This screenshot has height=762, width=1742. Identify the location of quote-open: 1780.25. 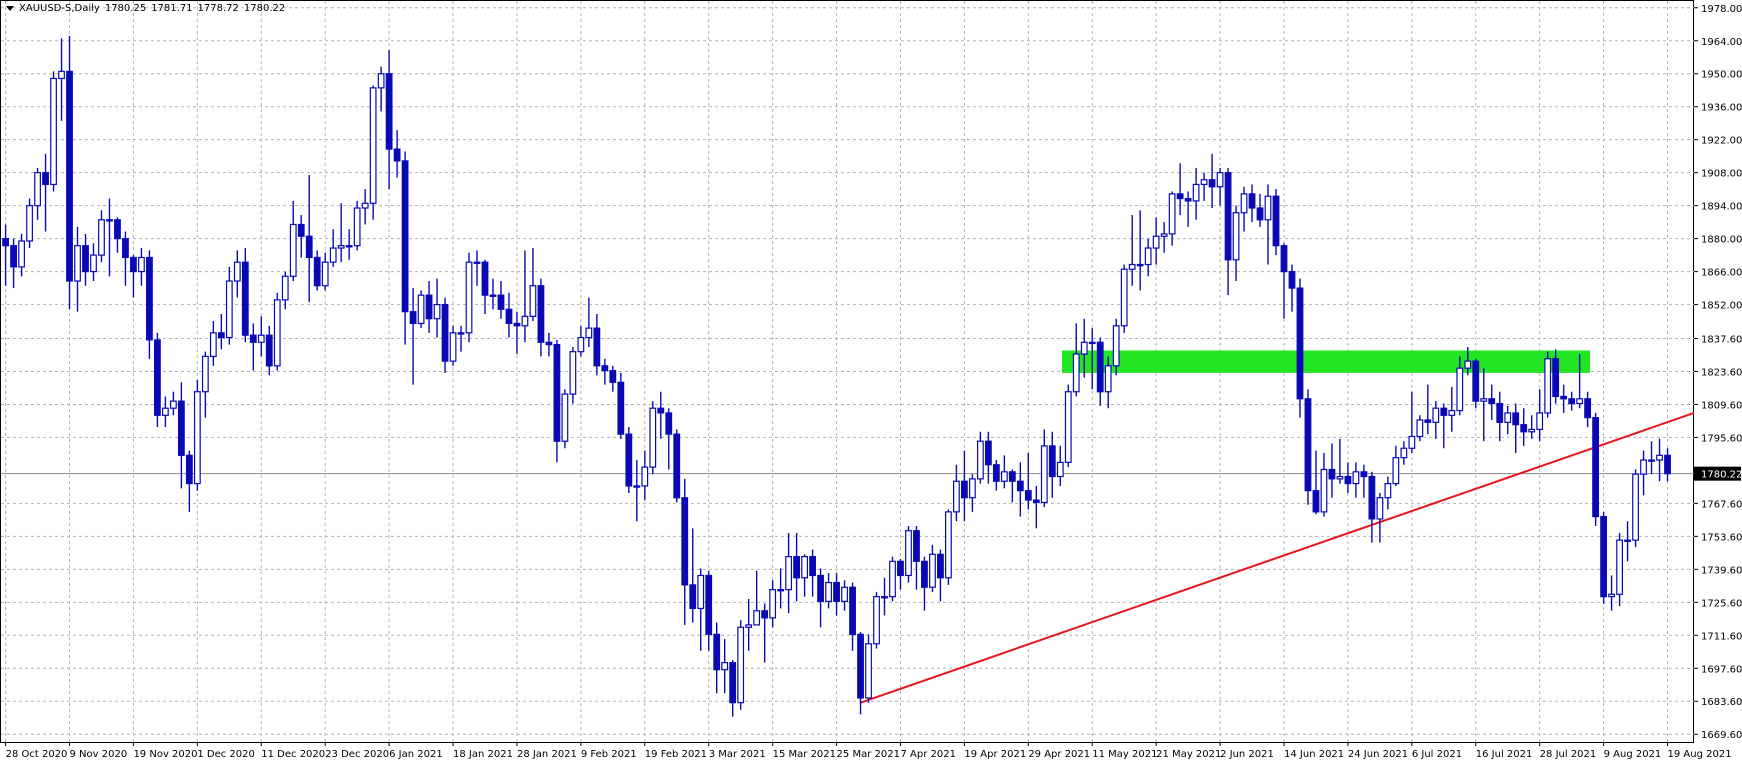
(125, 8).